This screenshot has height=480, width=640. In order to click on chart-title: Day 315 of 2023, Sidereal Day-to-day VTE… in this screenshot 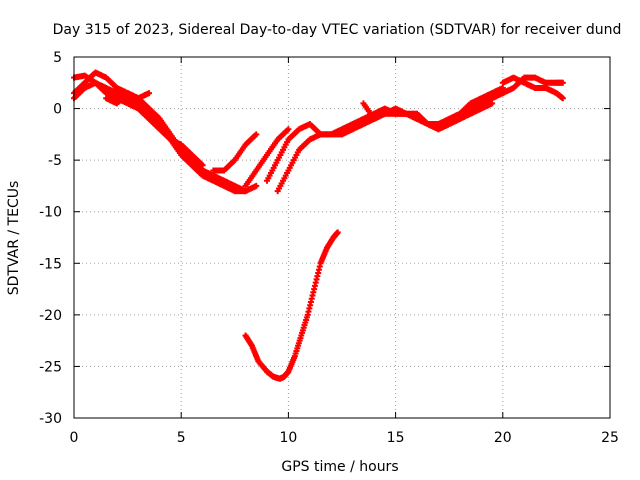, I will do `click(337, 30)`.